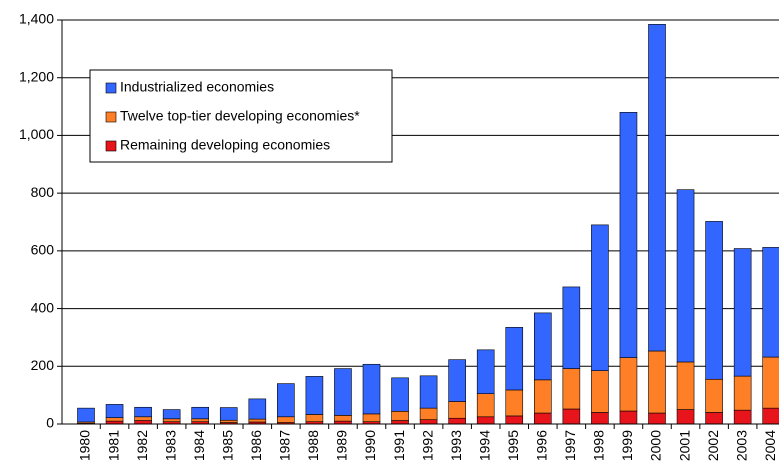 This screenshot has height=473, width=779. Describe the element at coordinates (227, 445) in the screenshot. I see `x-tick-label: 1985` at that location.